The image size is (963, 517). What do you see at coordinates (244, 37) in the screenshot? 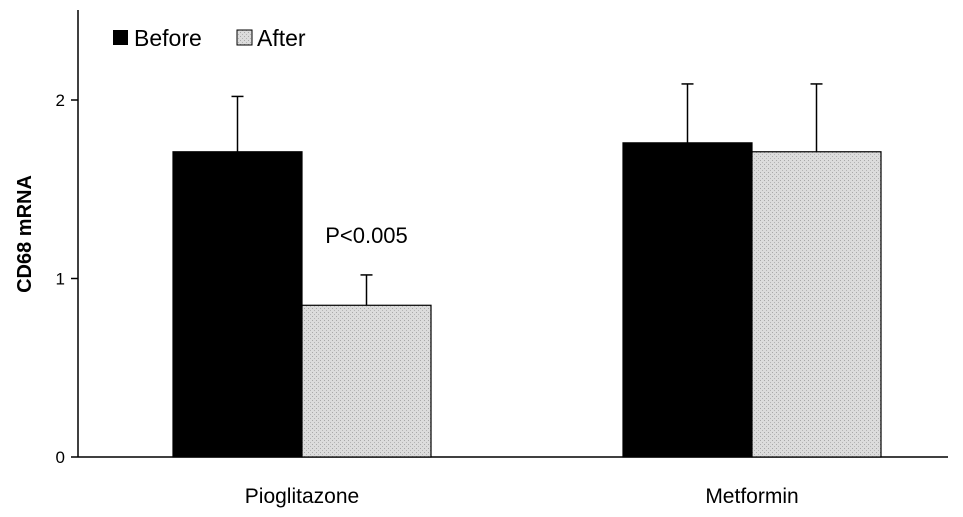
I see `legend-swatch-after` at bounding box center [244, 37].